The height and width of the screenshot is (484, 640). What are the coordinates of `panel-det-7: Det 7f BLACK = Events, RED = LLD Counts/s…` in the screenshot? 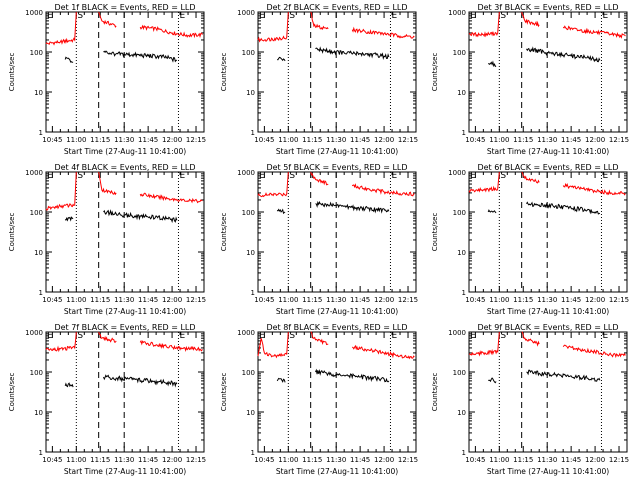 It's located at (107, 399).